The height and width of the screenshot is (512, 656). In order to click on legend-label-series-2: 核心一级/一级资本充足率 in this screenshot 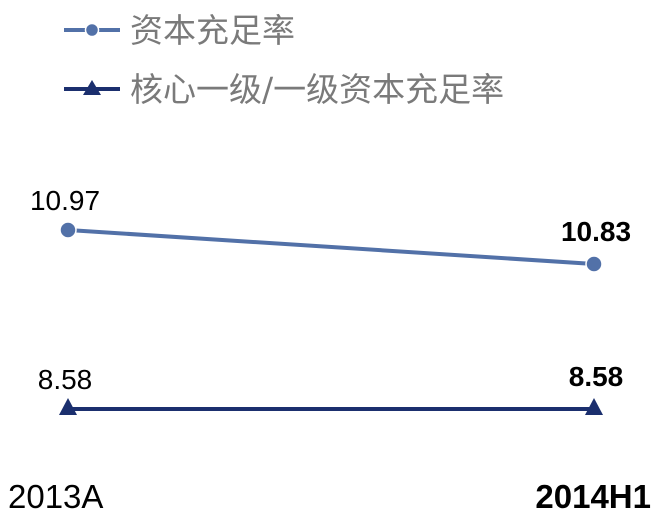, I will do `click(317, 89)`.